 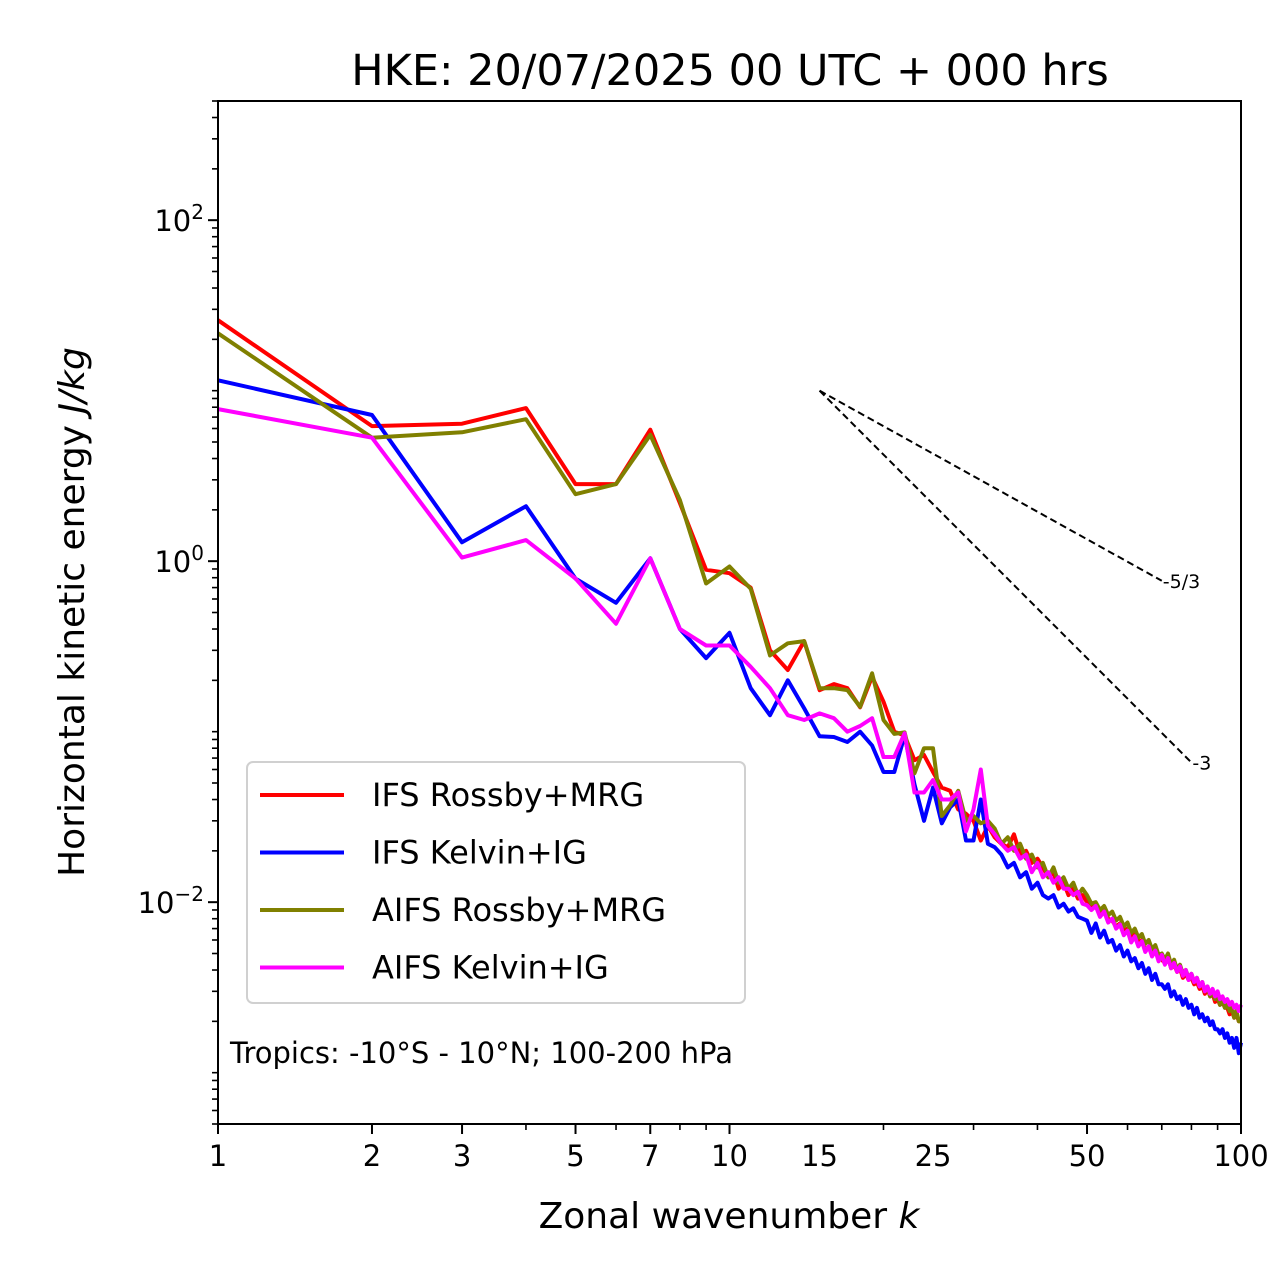 I want to click on x-tick-label: 2, so click(x=372, y=1156).